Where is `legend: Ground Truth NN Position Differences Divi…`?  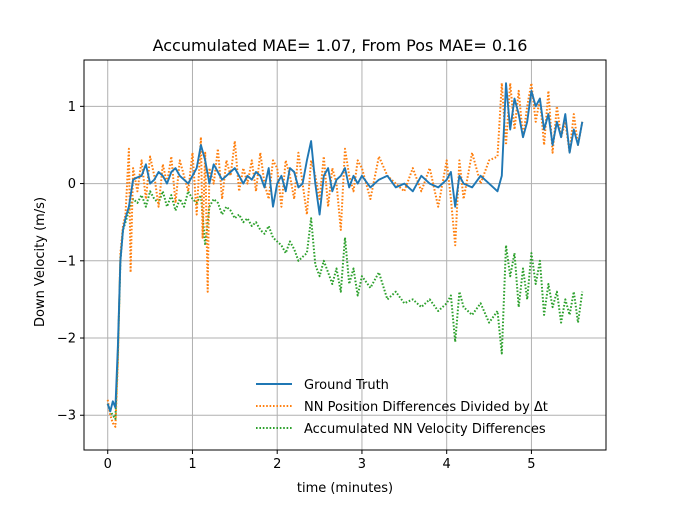
legend: Ground Truth NN Position Differences Divi… is located at coordinates (402, 407).